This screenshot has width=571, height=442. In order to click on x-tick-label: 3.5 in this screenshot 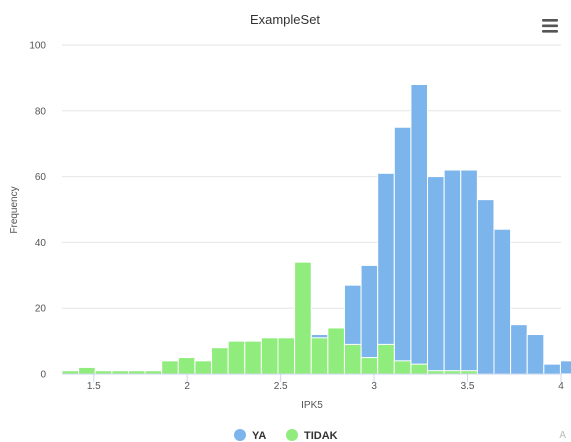, I will do `click(468, 386)`.